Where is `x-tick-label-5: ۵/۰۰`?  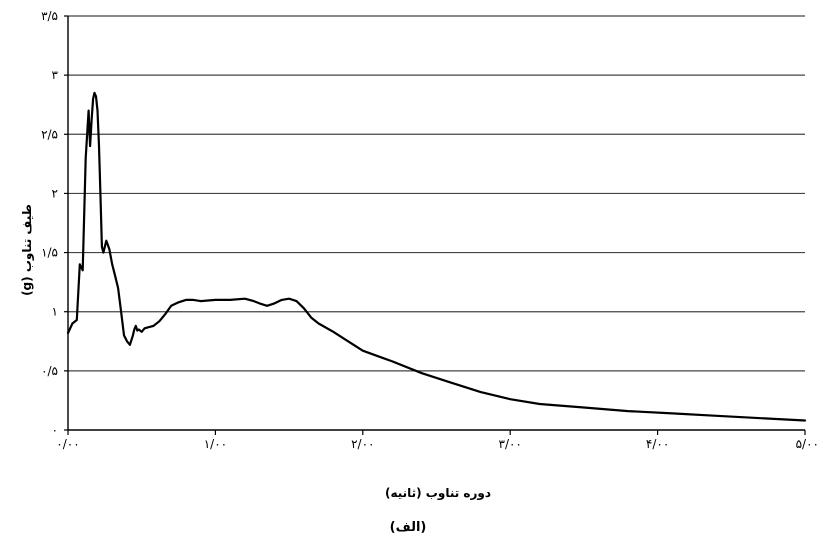
x-tick-label-5: ۵/۰۰ is located at coordinates (807, 444).